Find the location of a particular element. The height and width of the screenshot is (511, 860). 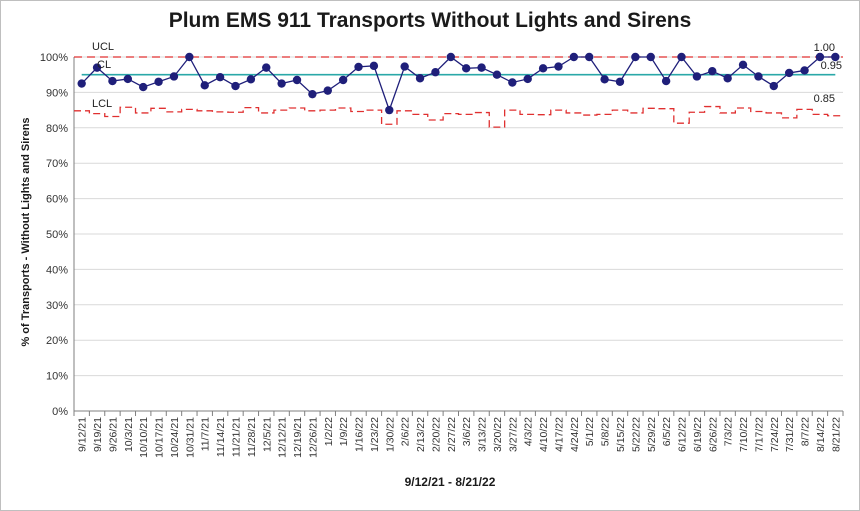

x-tick-label: 1/2/22 is located at coordinates (329, 431).